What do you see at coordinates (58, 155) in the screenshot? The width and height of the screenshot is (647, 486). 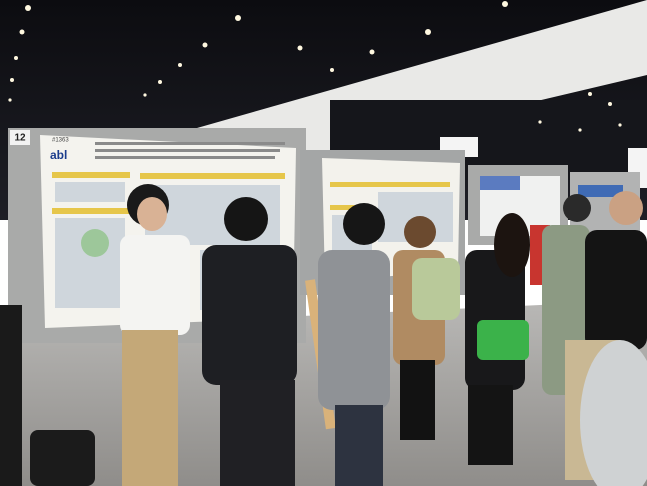 I see `poster-logo: abl` at bounding box center [58, 155].